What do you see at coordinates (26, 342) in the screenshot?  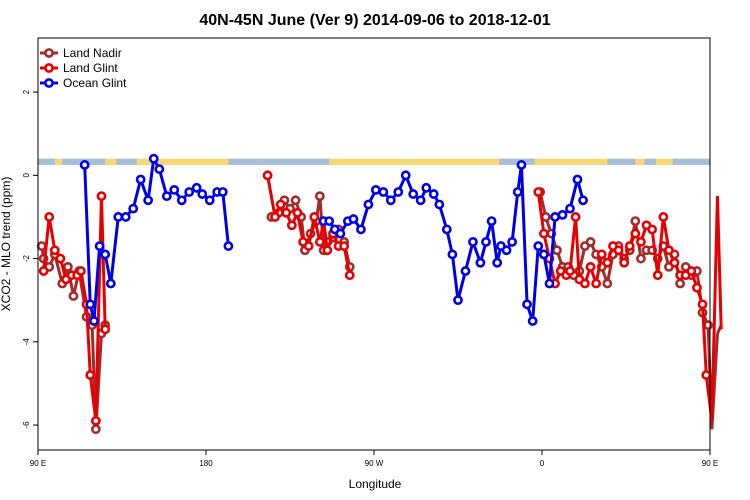 I see `y-tick-label: -4` at bounding box center [26, 342].